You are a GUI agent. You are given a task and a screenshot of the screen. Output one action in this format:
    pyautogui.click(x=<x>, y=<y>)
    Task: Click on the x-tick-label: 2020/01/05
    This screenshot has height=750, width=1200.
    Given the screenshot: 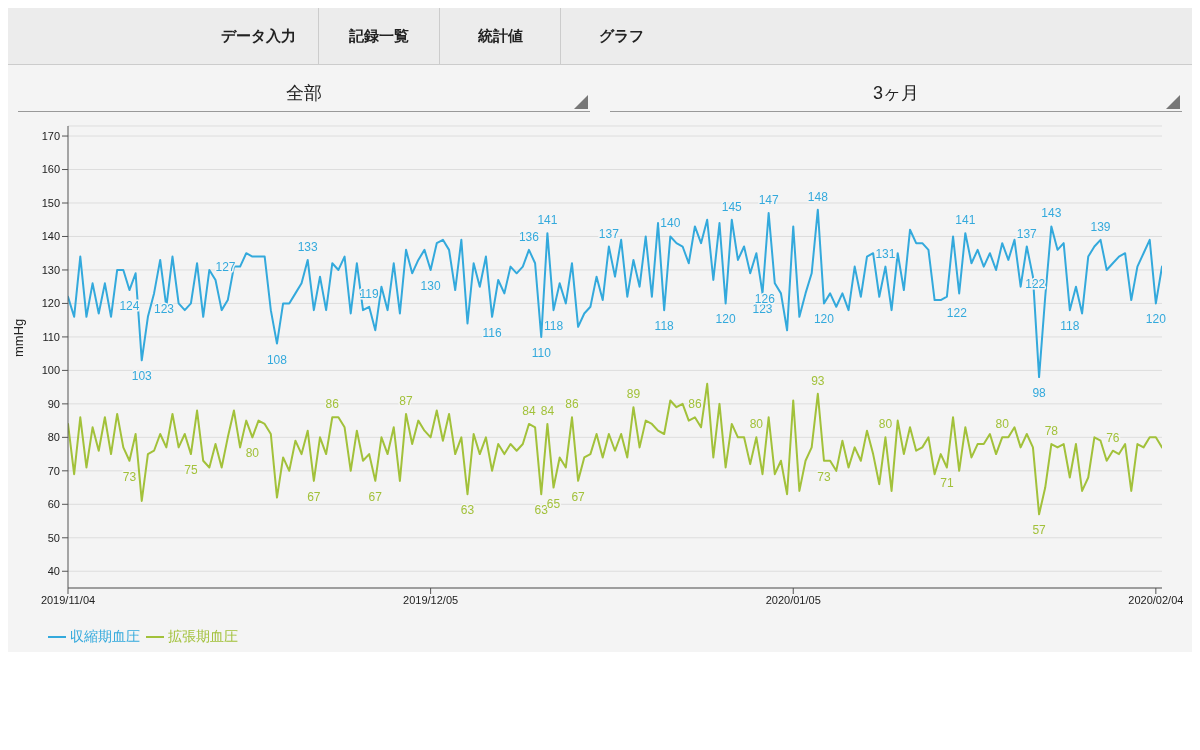 What is the action you would take?
    pyautogui.click(x=793, y=599)
    